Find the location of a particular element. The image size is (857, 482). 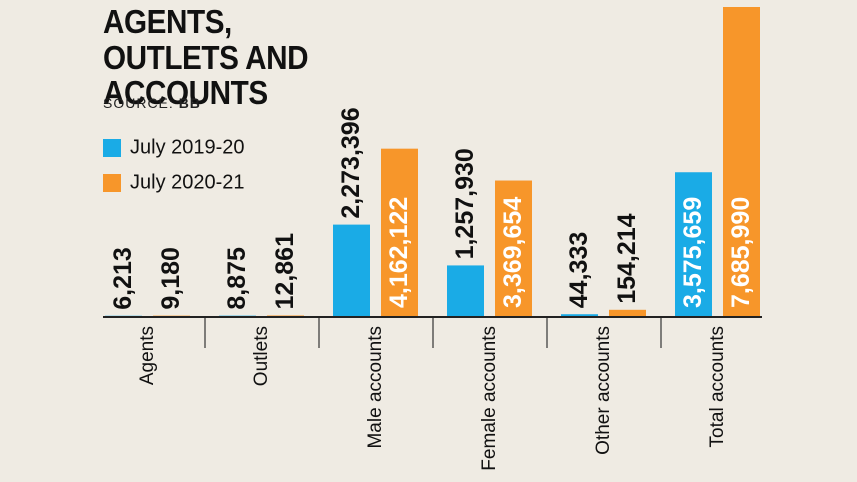

legend-label: July 2019-20 is located at coordinates (187, 147).